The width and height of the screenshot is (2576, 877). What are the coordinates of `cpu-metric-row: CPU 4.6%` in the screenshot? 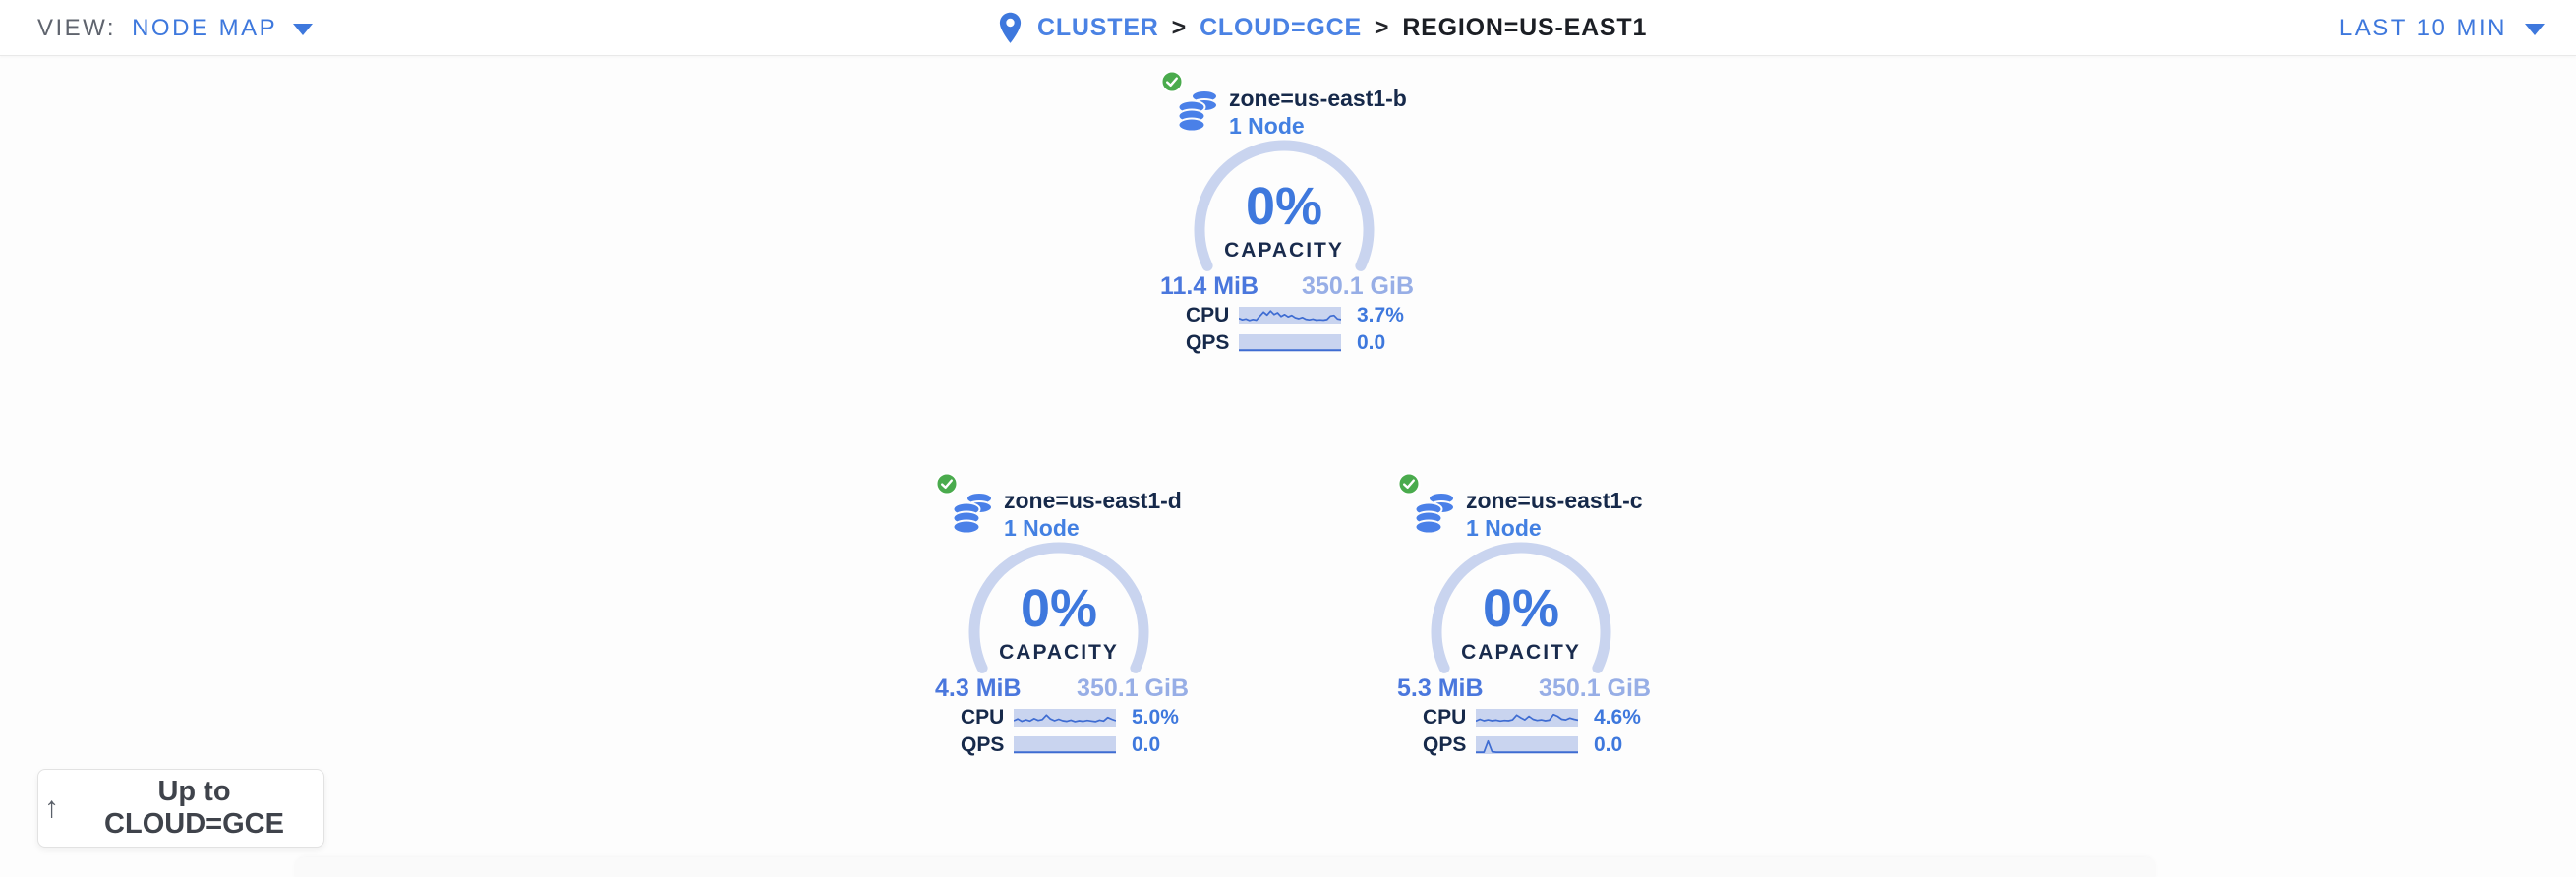 It's located at (1532, 717).